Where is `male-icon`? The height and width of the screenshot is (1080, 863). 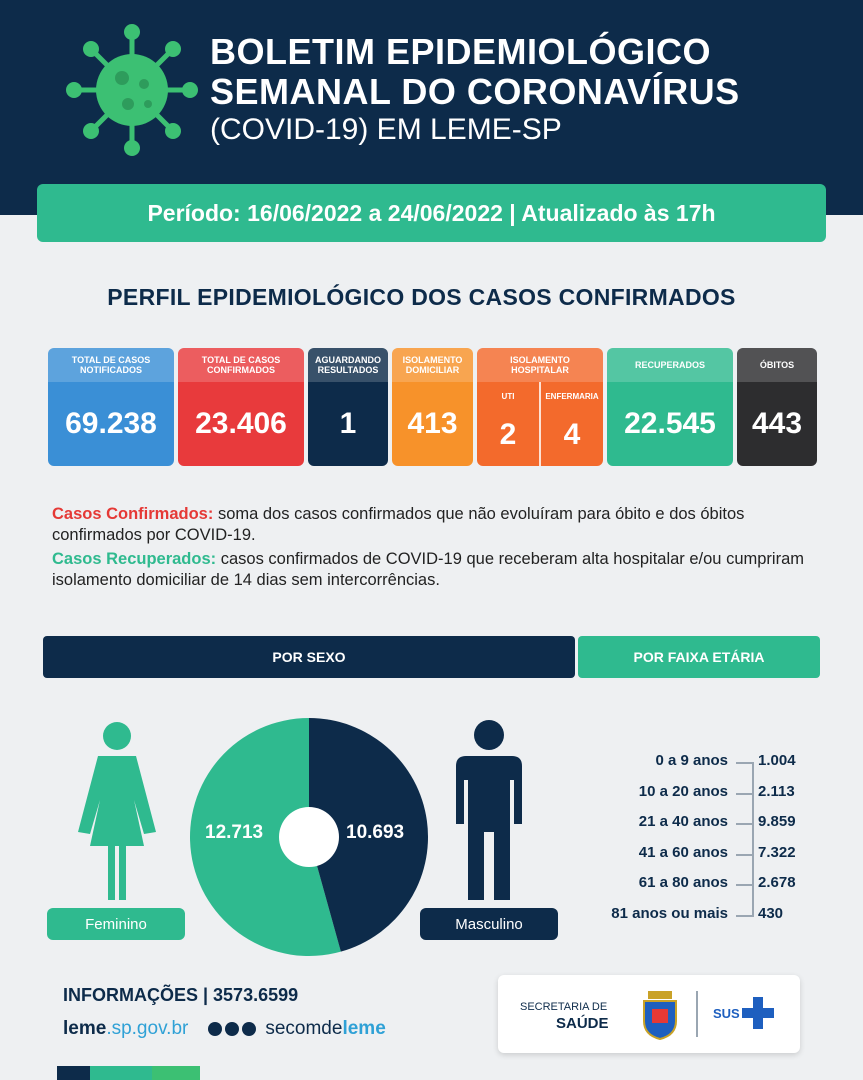 male-icon is located at coordinates (489, 810).